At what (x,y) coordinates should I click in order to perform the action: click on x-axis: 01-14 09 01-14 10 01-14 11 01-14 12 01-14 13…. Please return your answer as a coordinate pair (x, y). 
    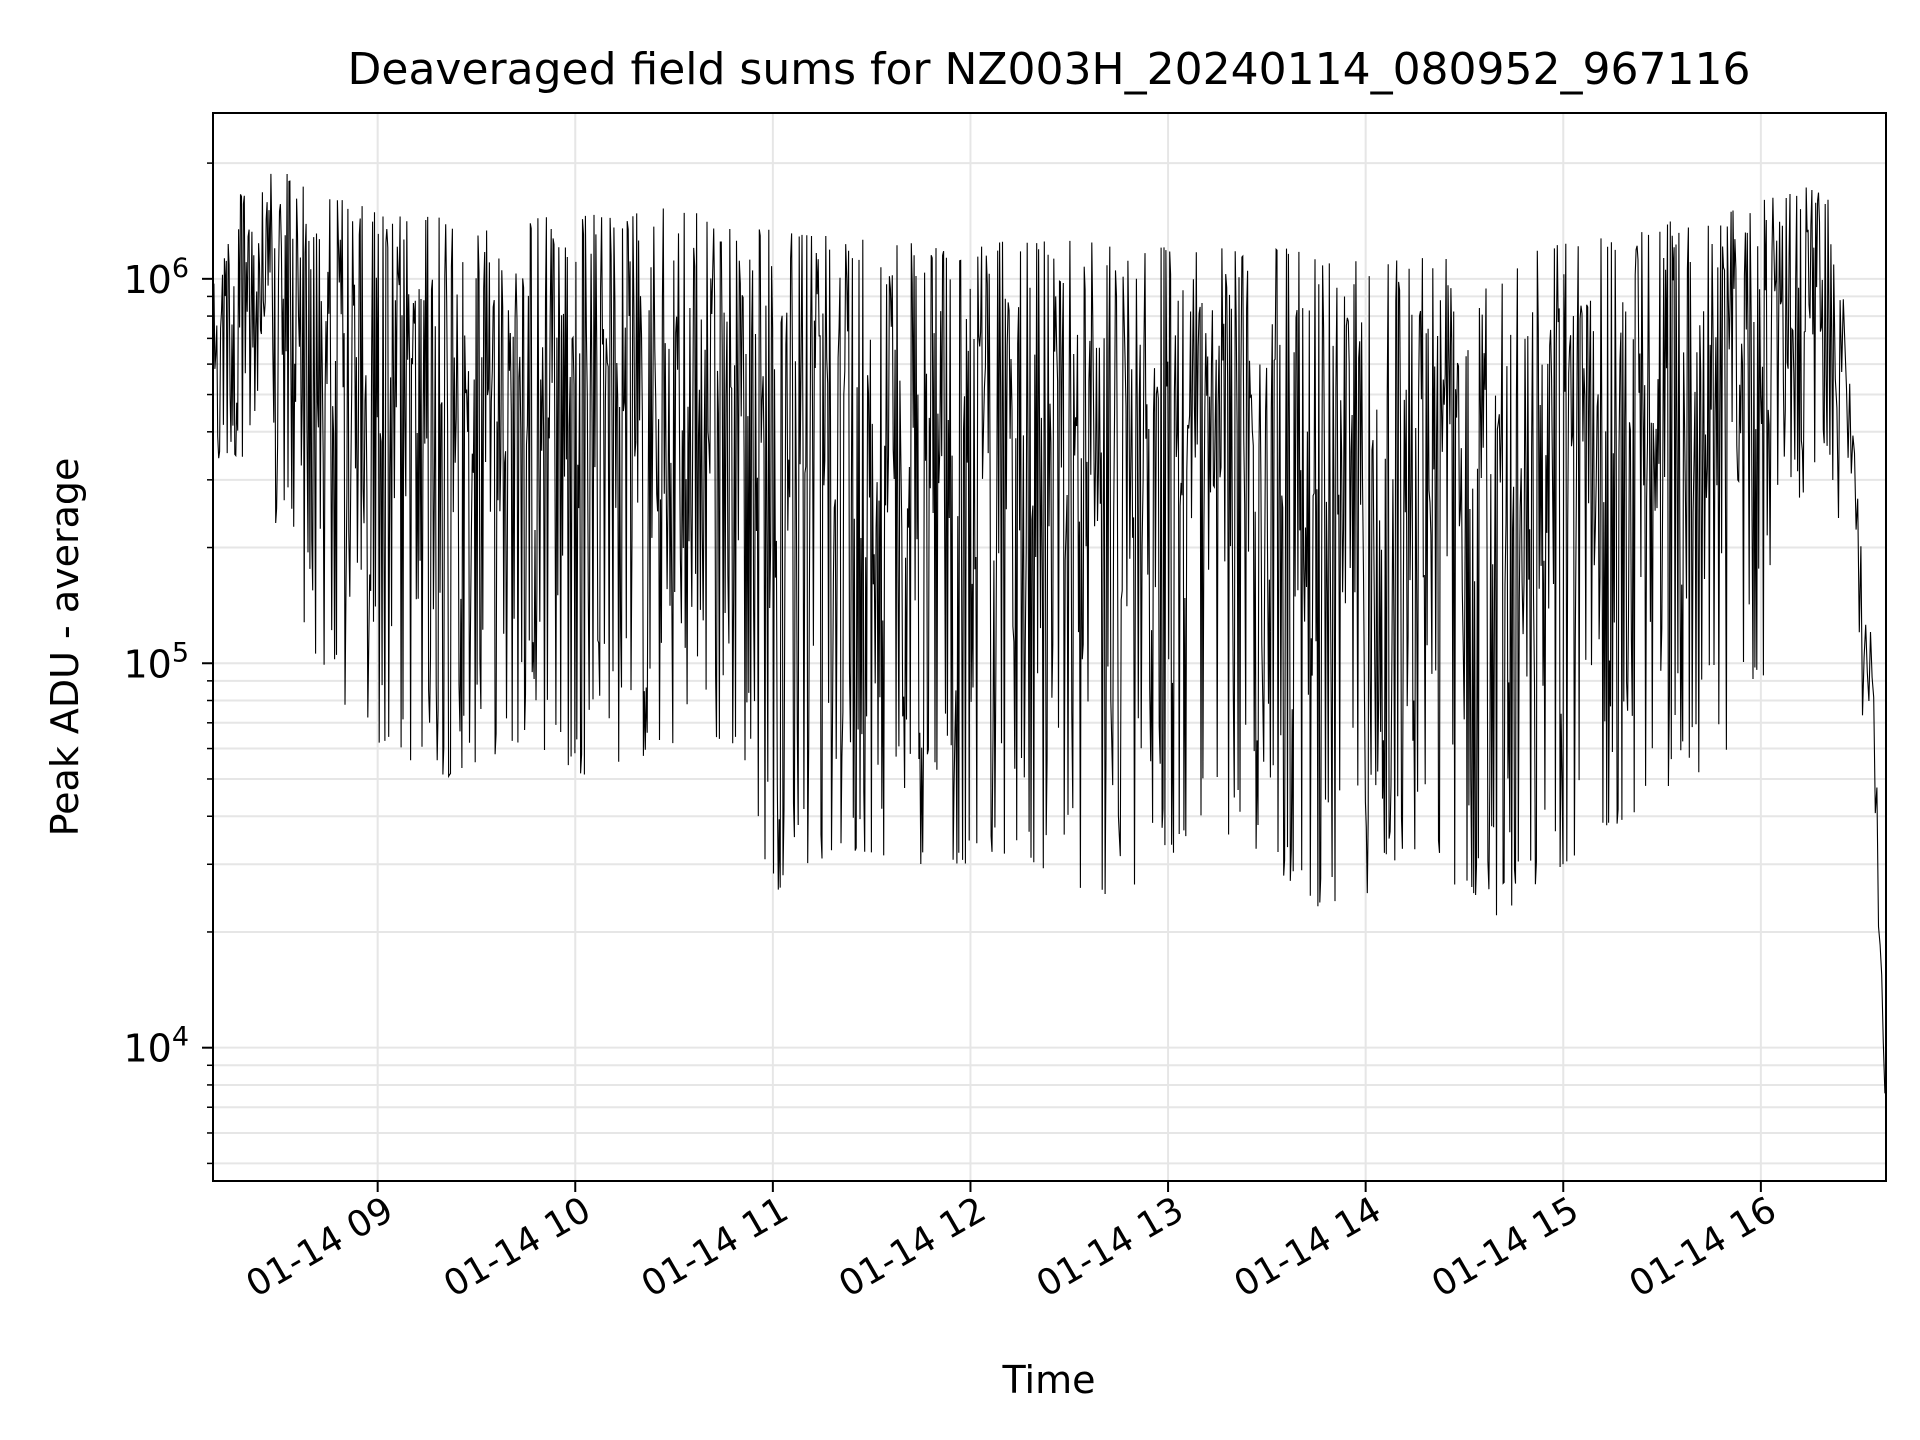
    Looking at the image, I should click on (1011, 1243).